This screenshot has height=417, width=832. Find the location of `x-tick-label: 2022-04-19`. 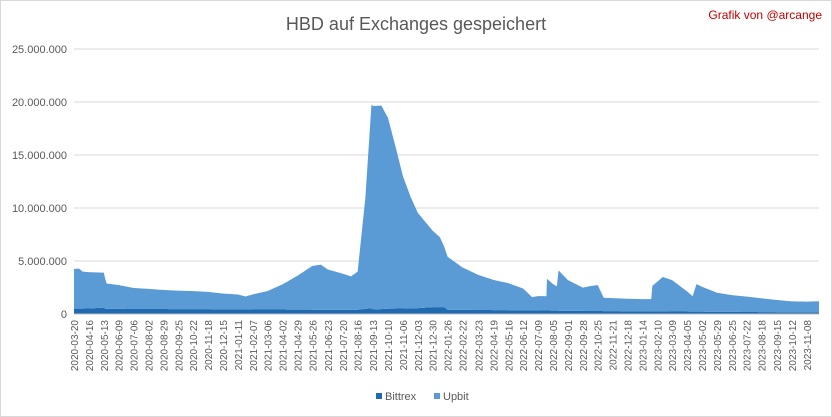

x-tick-label: 2022-04-19 is located at coordinates (494, 346).